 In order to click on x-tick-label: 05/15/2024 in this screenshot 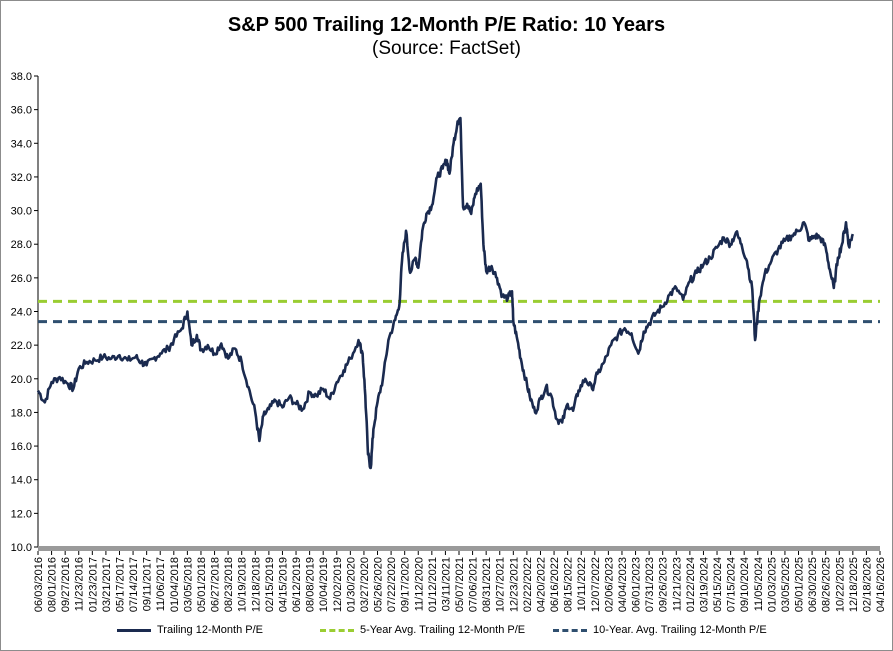, I will do `click(718, 584)`.